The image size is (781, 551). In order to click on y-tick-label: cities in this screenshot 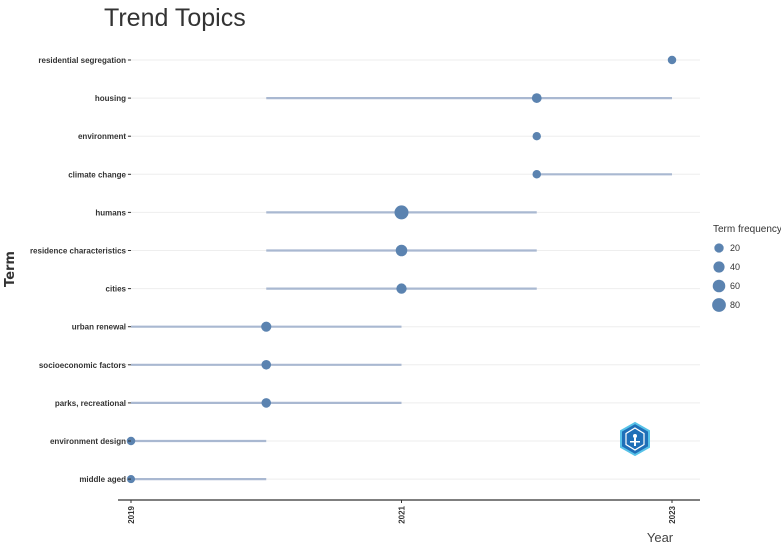, I will do `click(116, 289)`.